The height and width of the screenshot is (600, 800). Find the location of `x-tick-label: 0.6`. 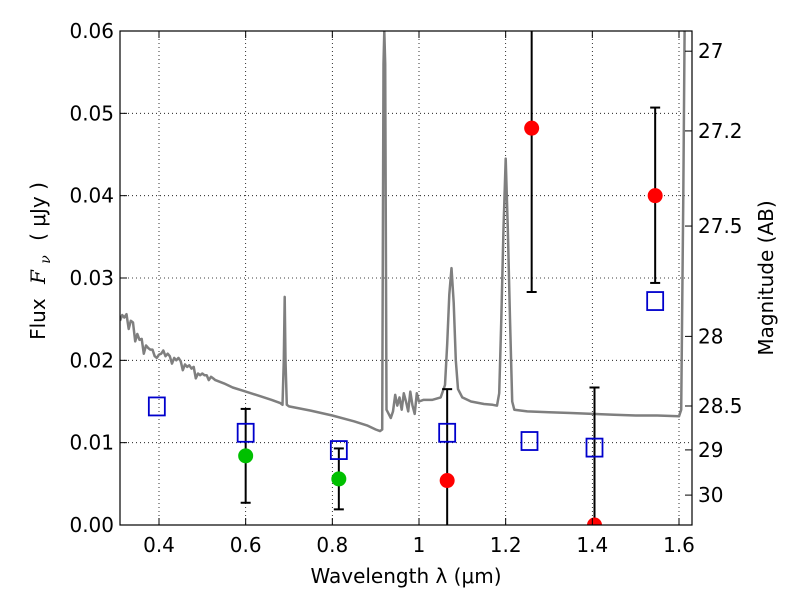

x-tick-label: 0.6 is located at coordinates (246, 545).